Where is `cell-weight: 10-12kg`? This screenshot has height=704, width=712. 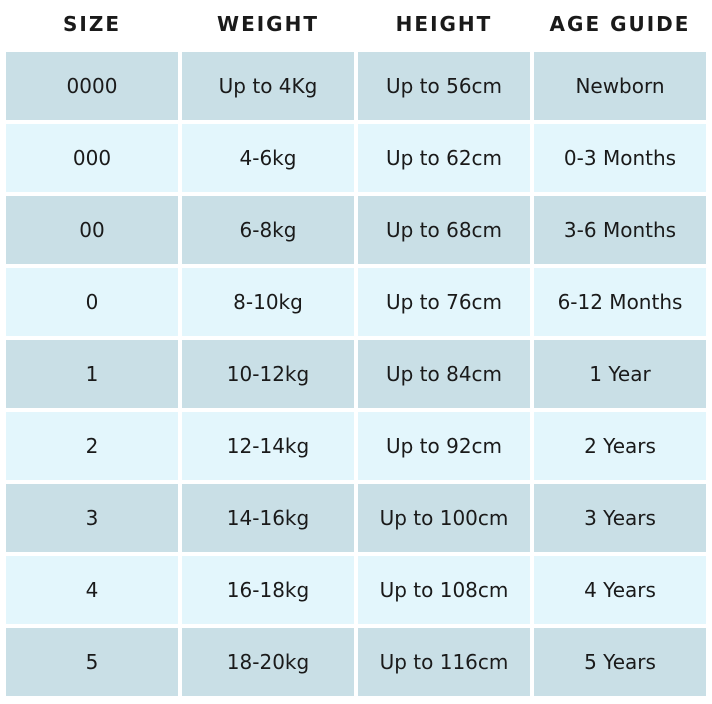
cell-weight: 10-12kg is located at coordinates (268, 374).